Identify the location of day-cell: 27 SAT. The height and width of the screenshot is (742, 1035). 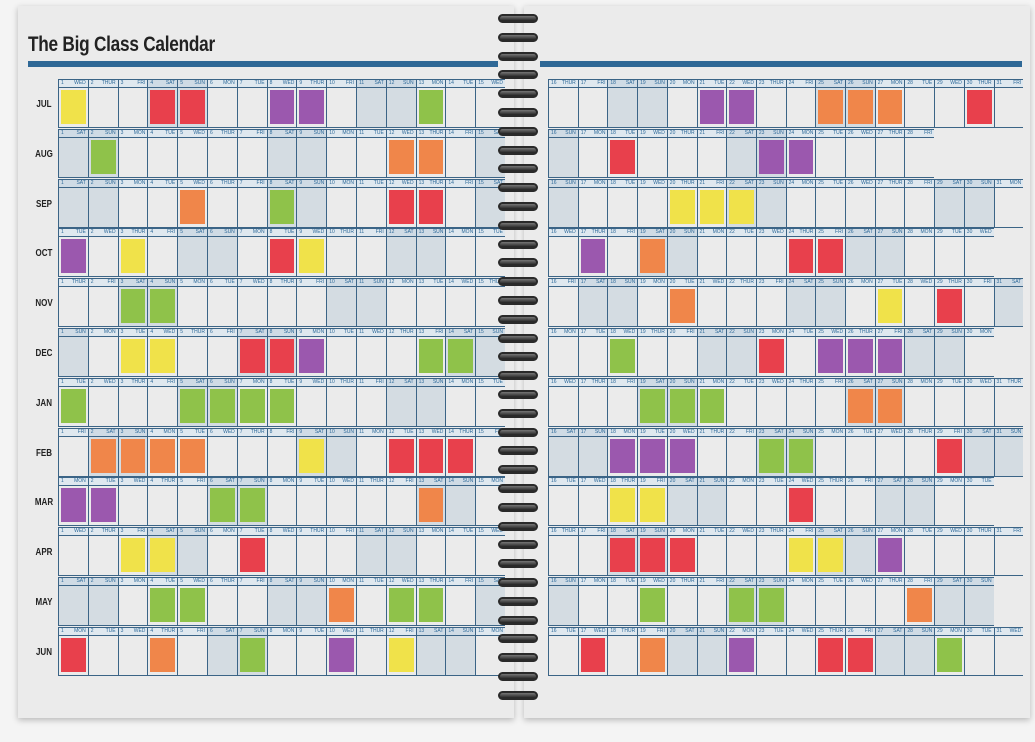
(889, 502).